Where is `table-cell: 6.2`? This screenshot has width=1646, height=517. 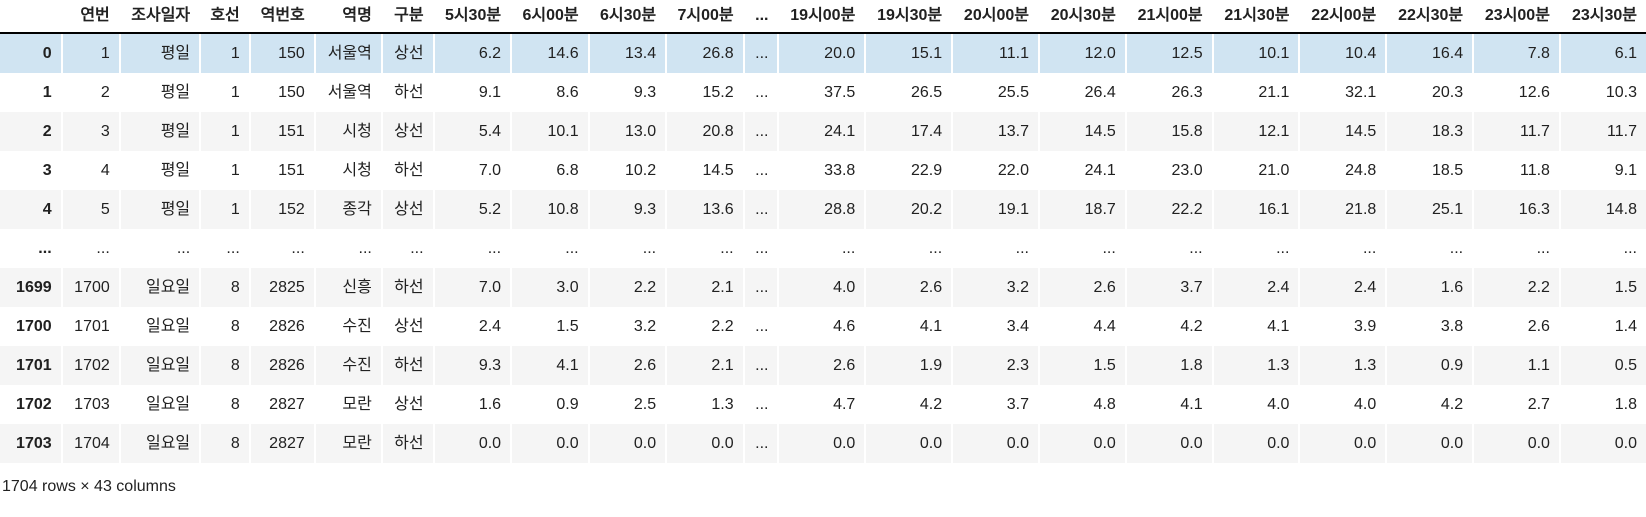
table-cell: 6.2 is located at coordinates (471, 53).